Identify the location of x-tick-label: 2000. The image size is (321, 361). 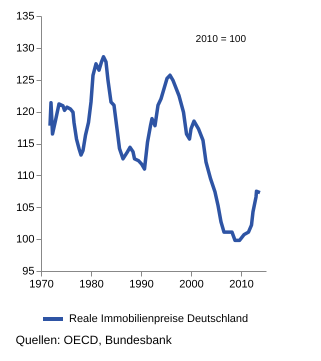
(191, 284).